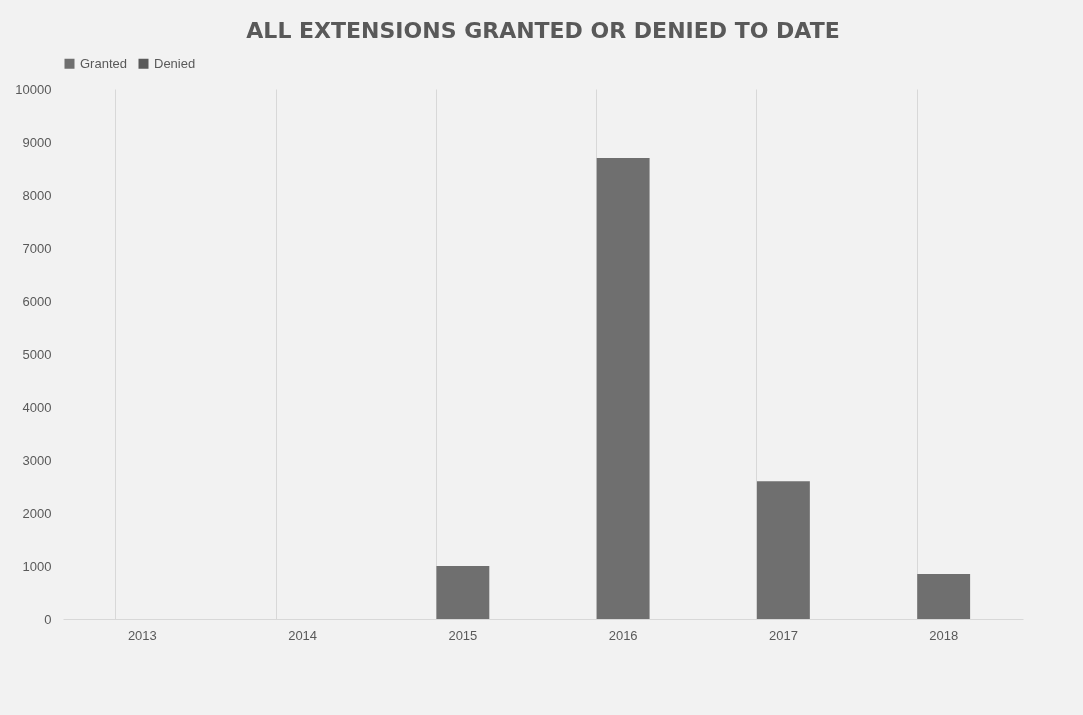  What do you see at coordinates (37, 248) in the screenshot?
I see `y-tick-label: 7000` at bounding box center [37, 248].